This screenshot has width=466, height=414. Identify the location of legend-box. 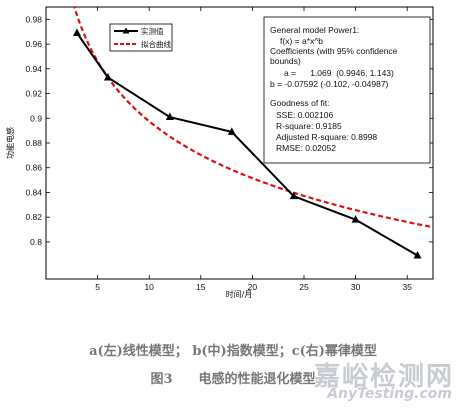
(141, 37).